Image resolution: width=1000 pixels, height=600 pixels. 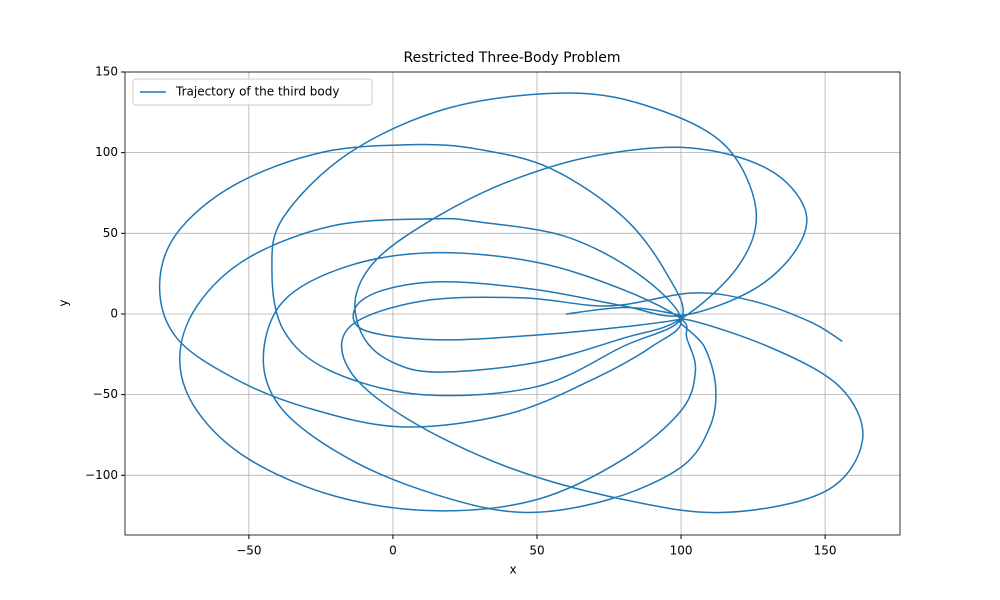 I want to click on y-tick-label: −100, so click(x=101, y=475).